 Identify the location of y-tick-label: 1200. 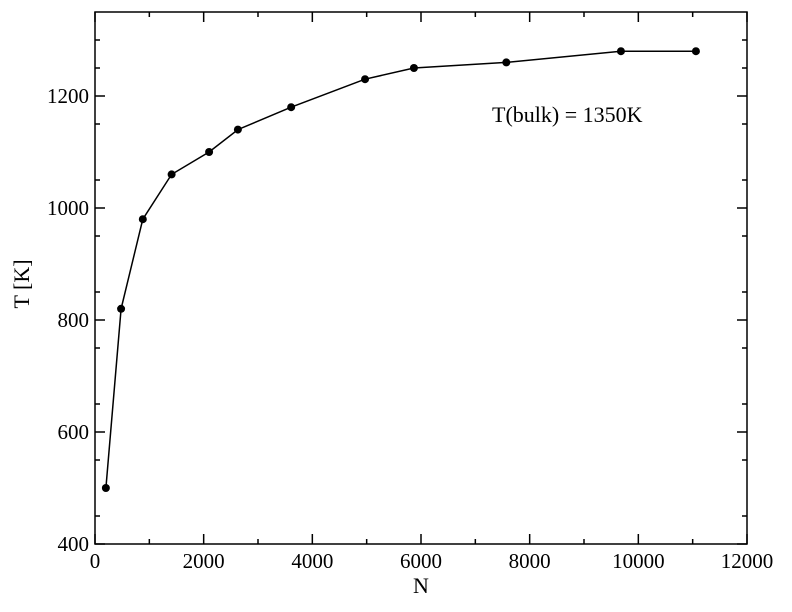
(68, 96).